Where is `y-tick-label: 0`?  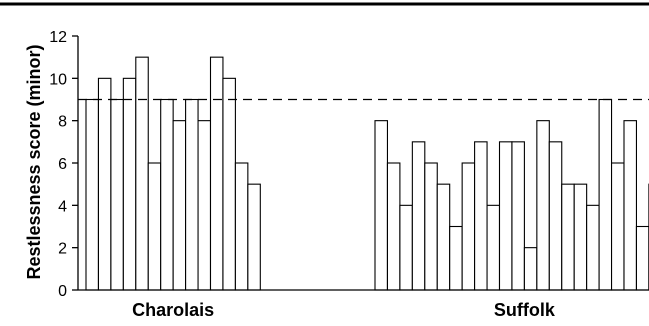 y-tick-label: 0 is located at coordinates (62, 291).